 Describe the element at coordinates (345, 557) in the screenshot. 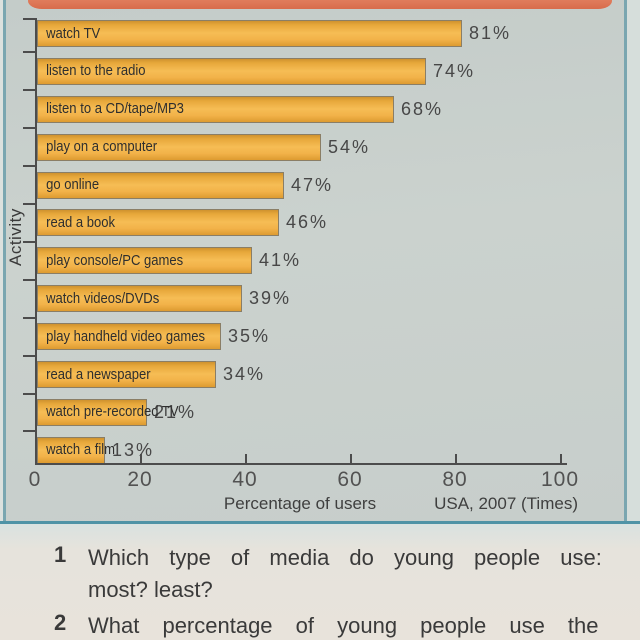

I see `question-1-text-line1: Which type of media do young people use:` at that location.